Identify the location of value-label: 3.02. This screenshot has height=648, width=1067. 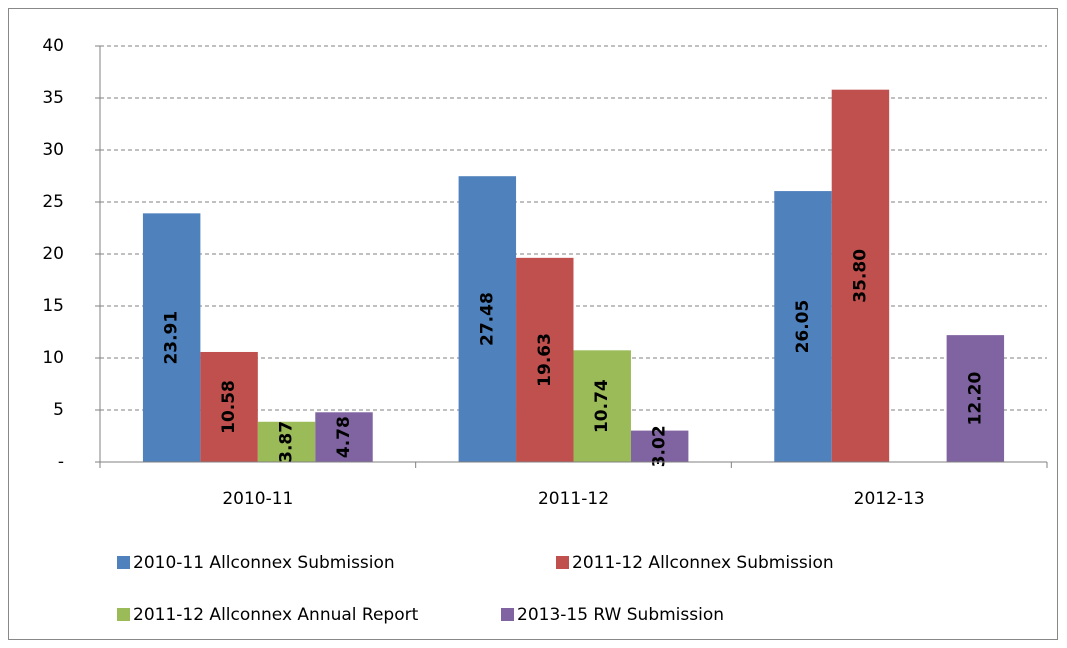
(660, 446).